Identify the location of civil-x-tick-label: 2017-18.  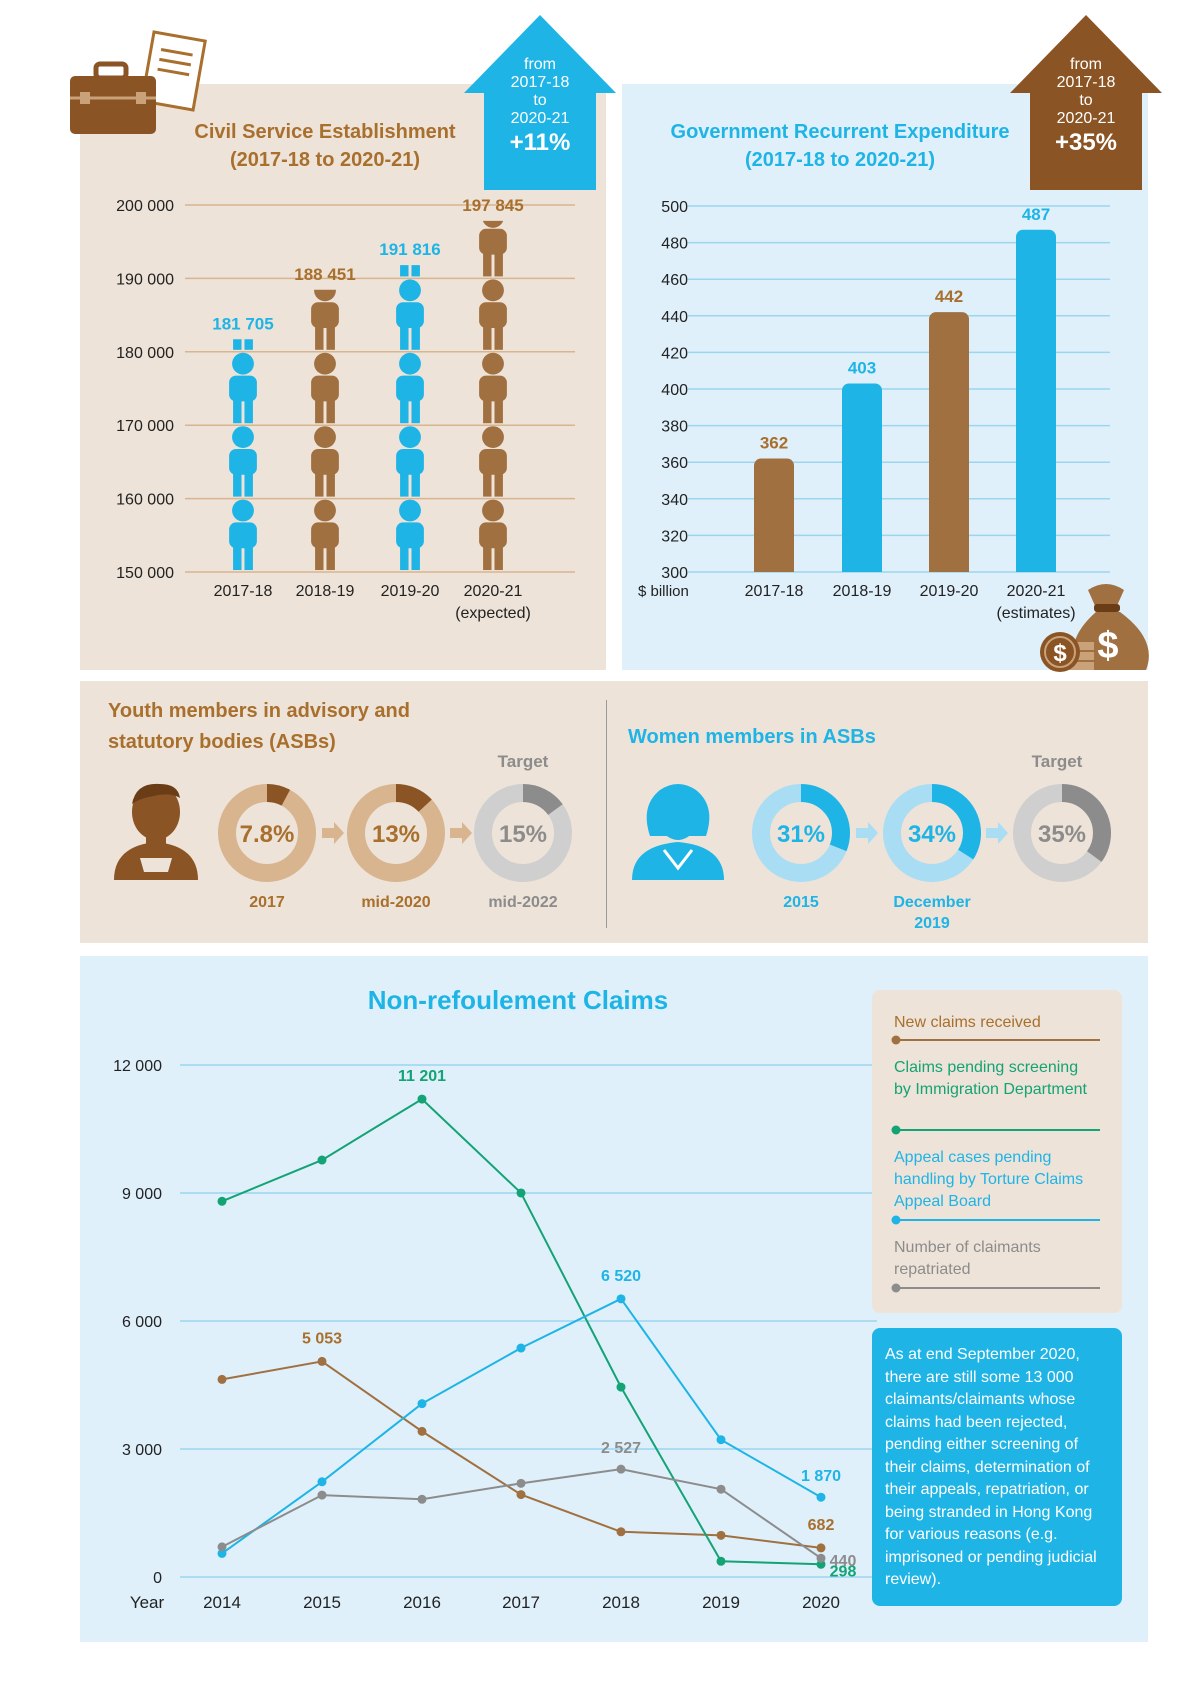
(243, 591).